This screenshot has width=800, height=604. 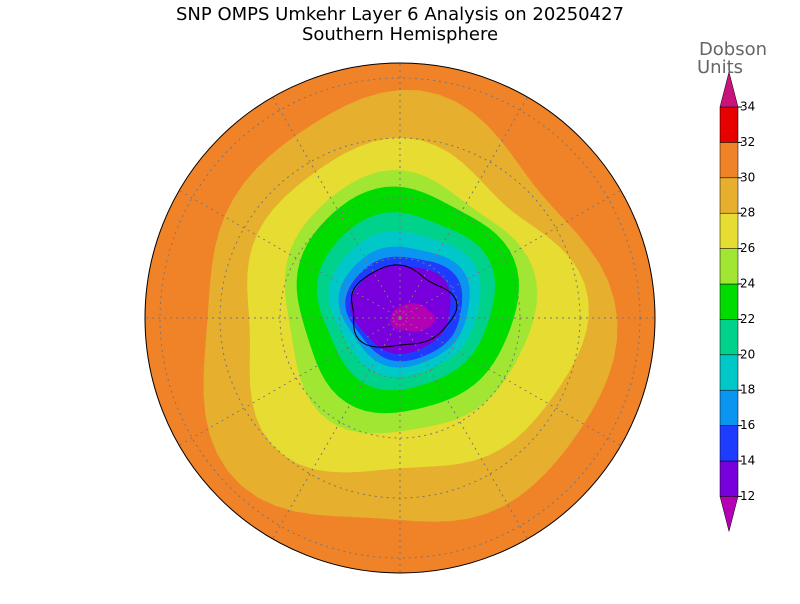 I want to click on colorbar-tick-label: 14, so click(x=747, y=461).